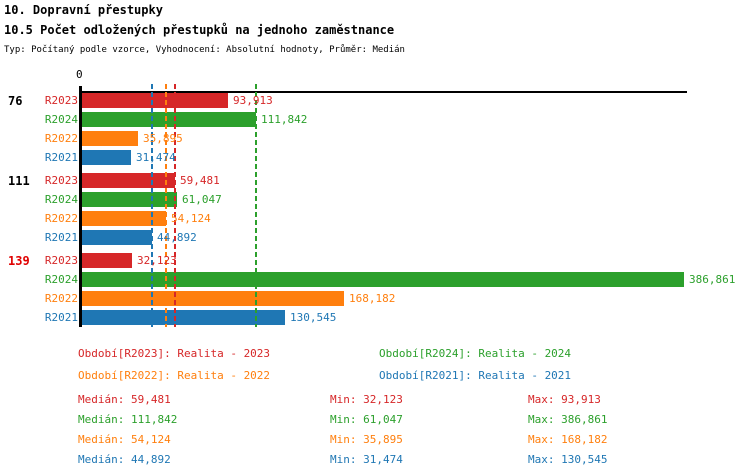  Describe the element at coordinates (80, 206) in the screenshot. I see `y-axis-line` at that location.